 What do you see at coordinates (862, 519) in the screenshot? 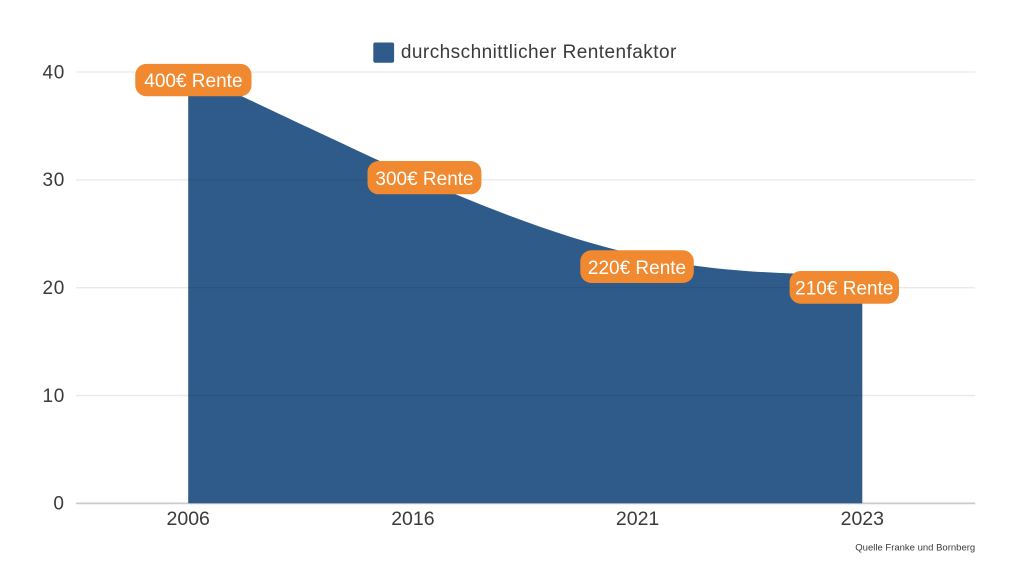
I see `svg-text: 2023` at bounding box center [862, 519].